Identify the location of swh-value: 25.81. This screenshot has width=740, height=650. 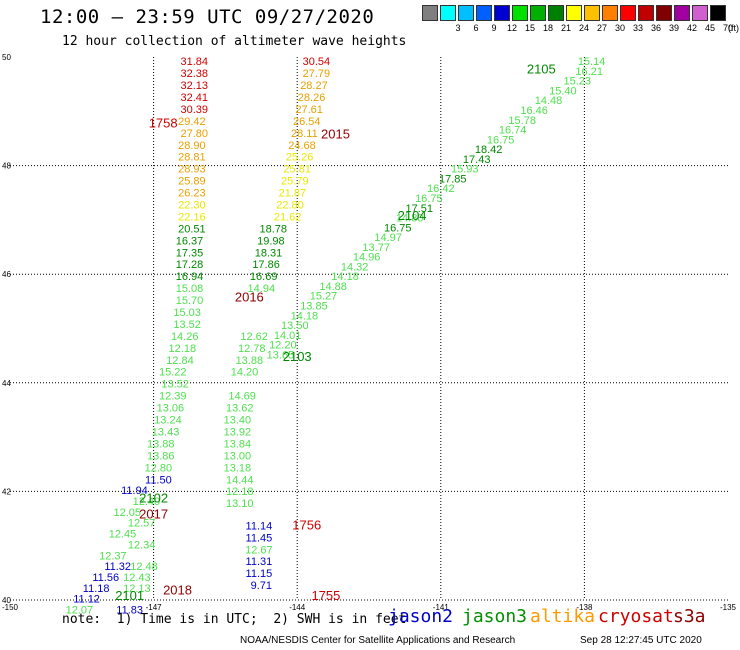
(297, 170).